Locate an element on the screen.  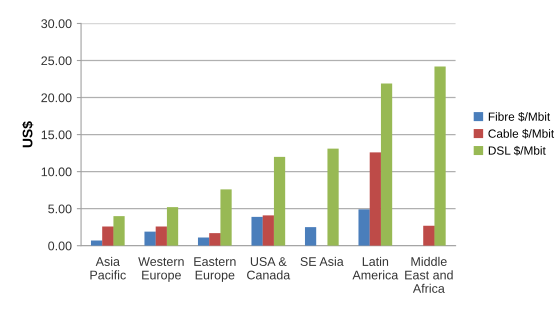
y-tick-label: 20.00 is located at coordinates (56, 97).